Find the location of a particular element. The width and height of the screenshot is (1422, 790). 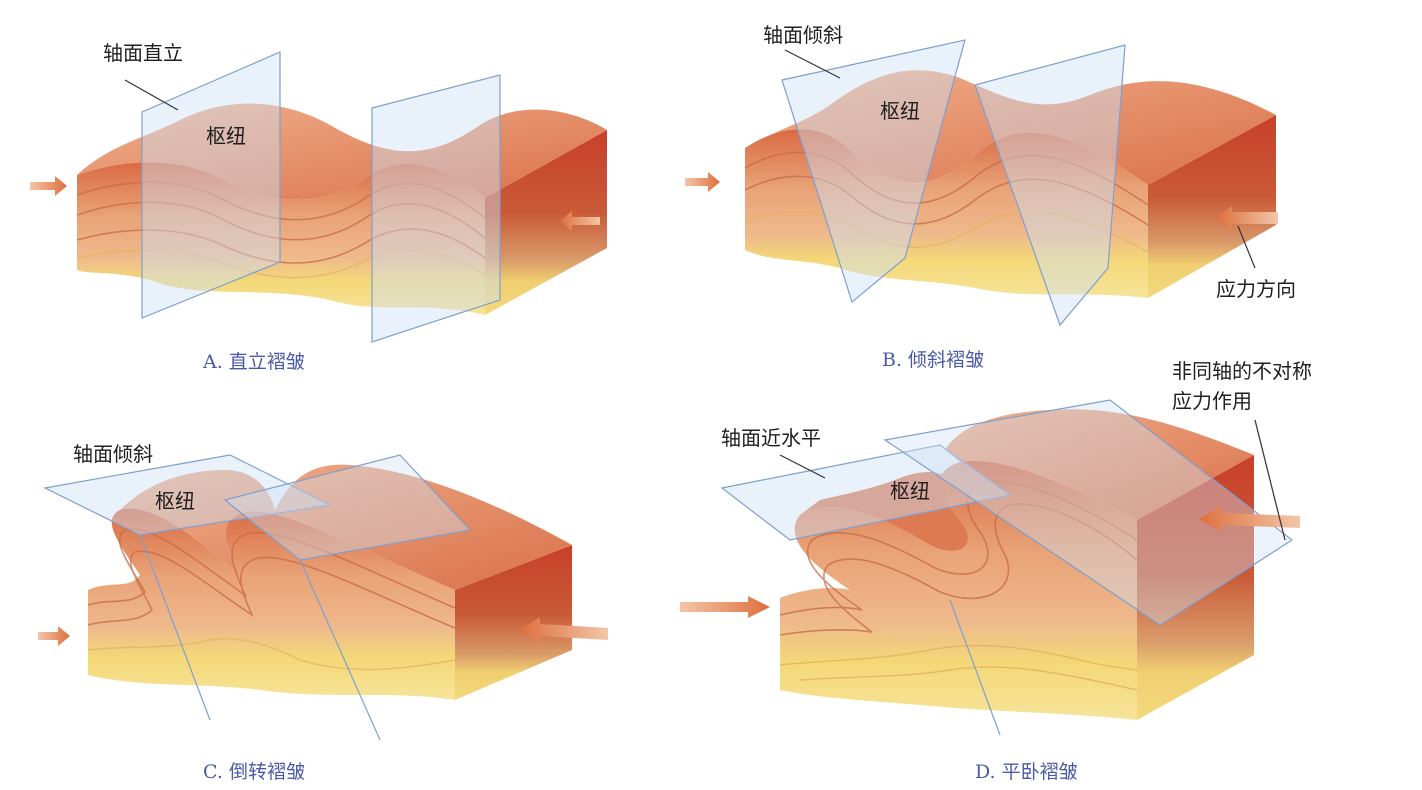

caption: C. 倒转褶皱 is located at coordinates (254, 772).